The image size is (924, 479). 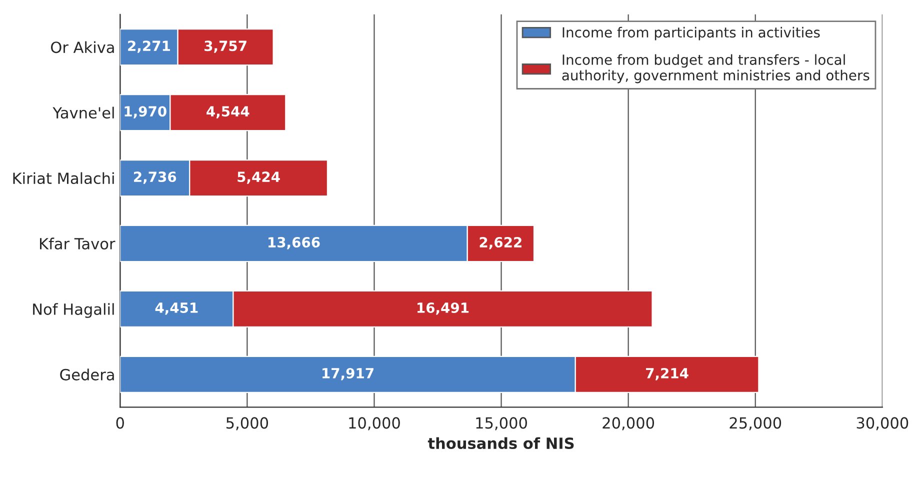 What do you see at coordinates (348, 374) in the screenshot?
I see `data-label: 17,917` at bounding box center [348, 374].